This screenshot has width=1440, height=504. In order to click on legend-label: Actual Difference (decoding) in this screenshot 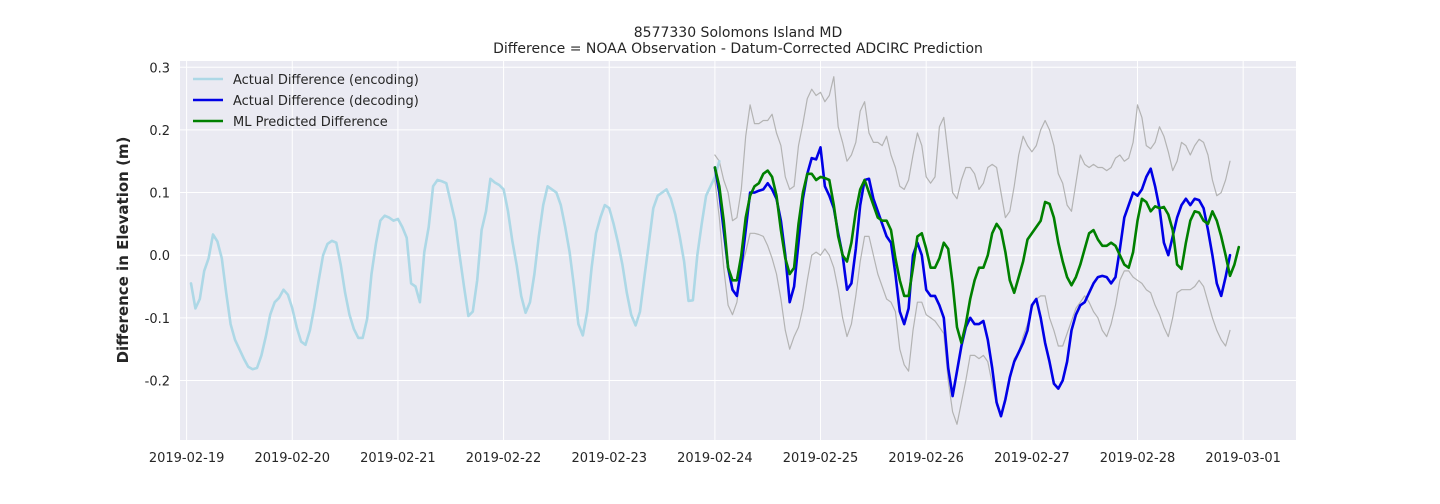, I will do `click(326, 101)`.